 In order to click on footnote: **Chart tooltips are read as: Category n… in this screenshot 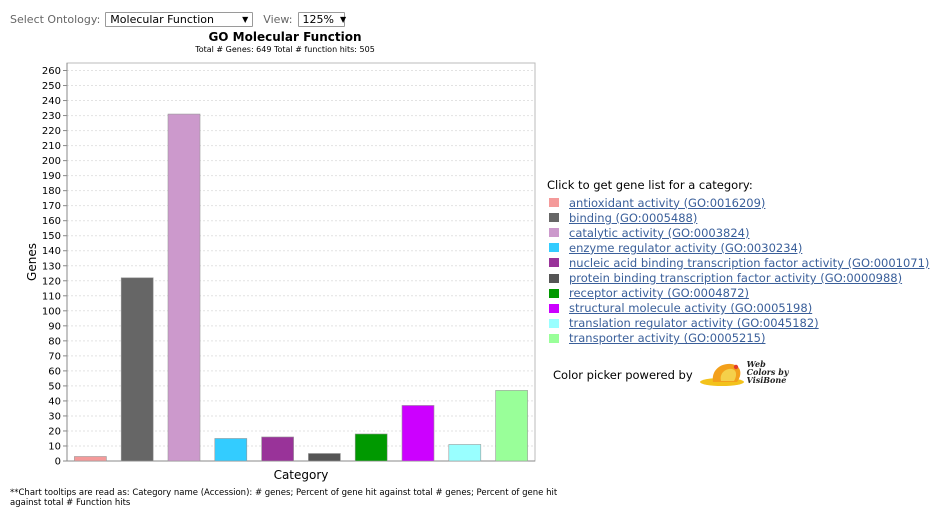, I will do `click(284, 498)`.